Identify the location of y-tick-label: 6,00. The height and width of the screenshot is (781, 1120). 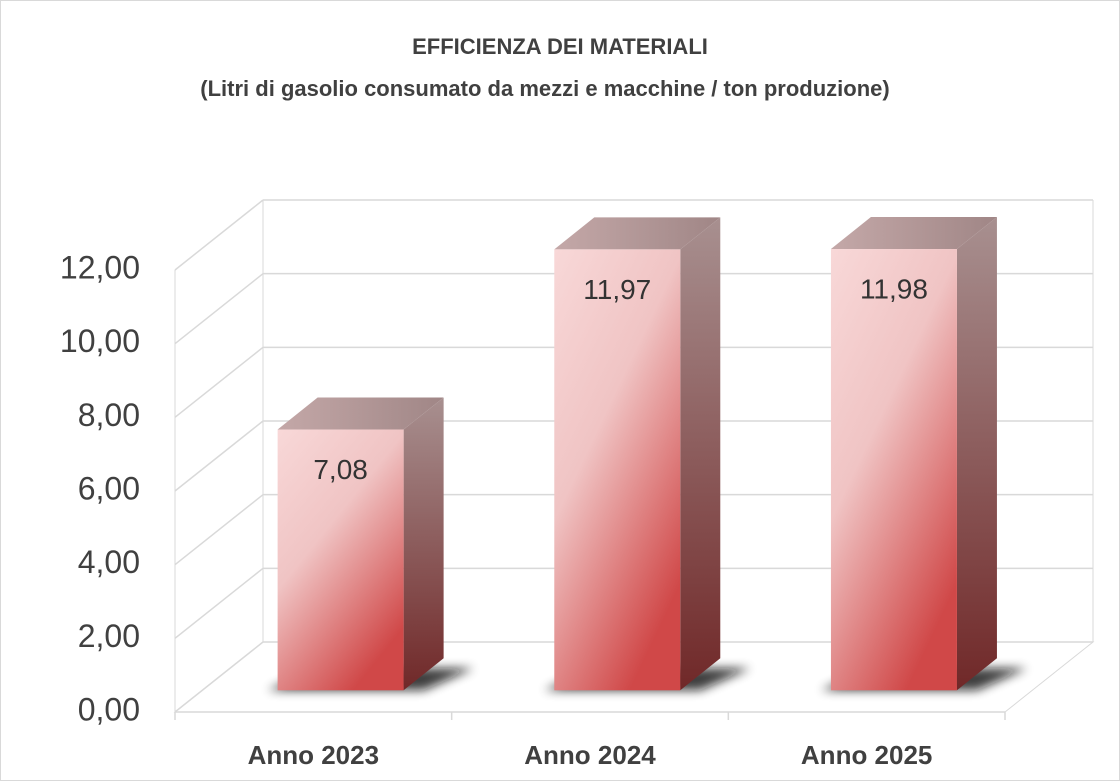
(109, 488).